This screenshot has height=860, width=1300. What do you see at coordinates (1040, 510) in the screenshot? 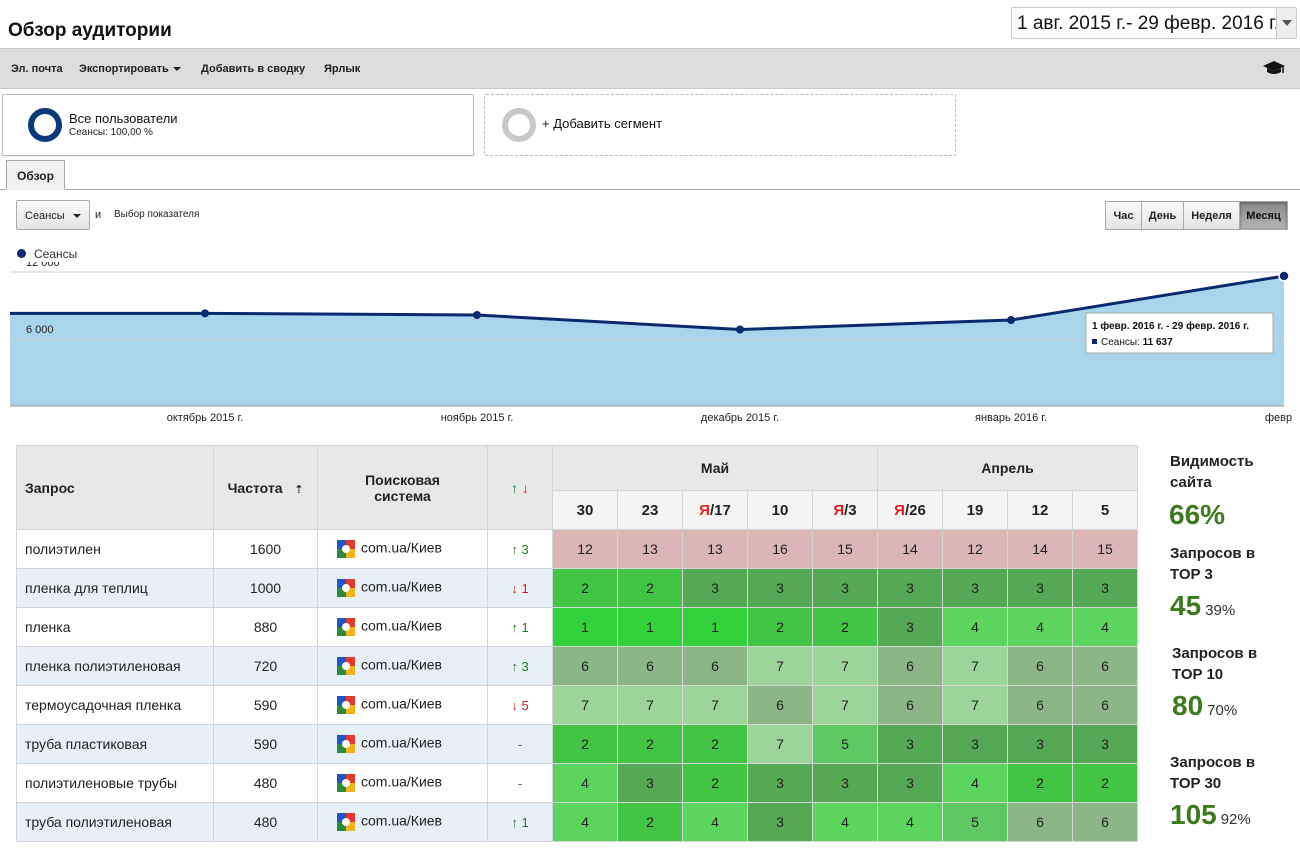
I see `header-date: 12` at bounding box center [1040, 510].